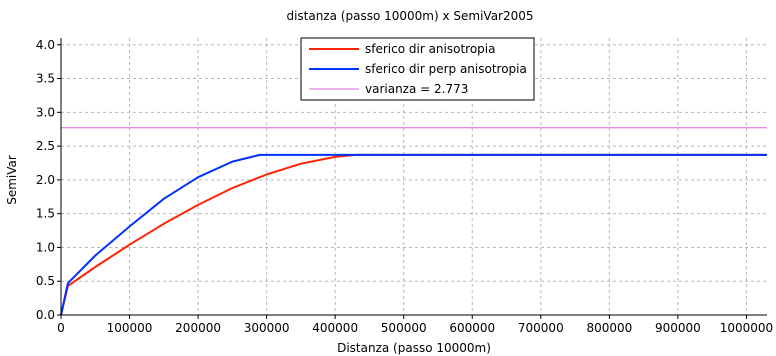  What do you see at coordinates (45, 45) in the screenshot?
I see `y-tick-label: 4.0` at bounding box center [45, 45].